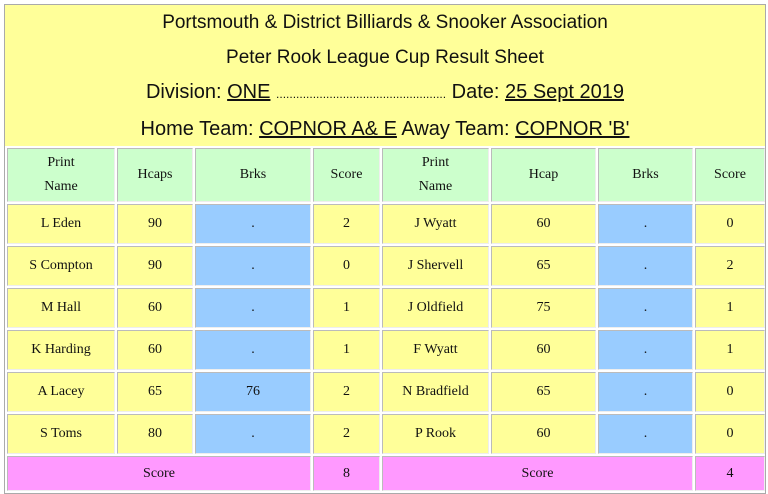 The image size is (768, 494). I want to click on away-team-label: Away Team:, so click(455, 129).